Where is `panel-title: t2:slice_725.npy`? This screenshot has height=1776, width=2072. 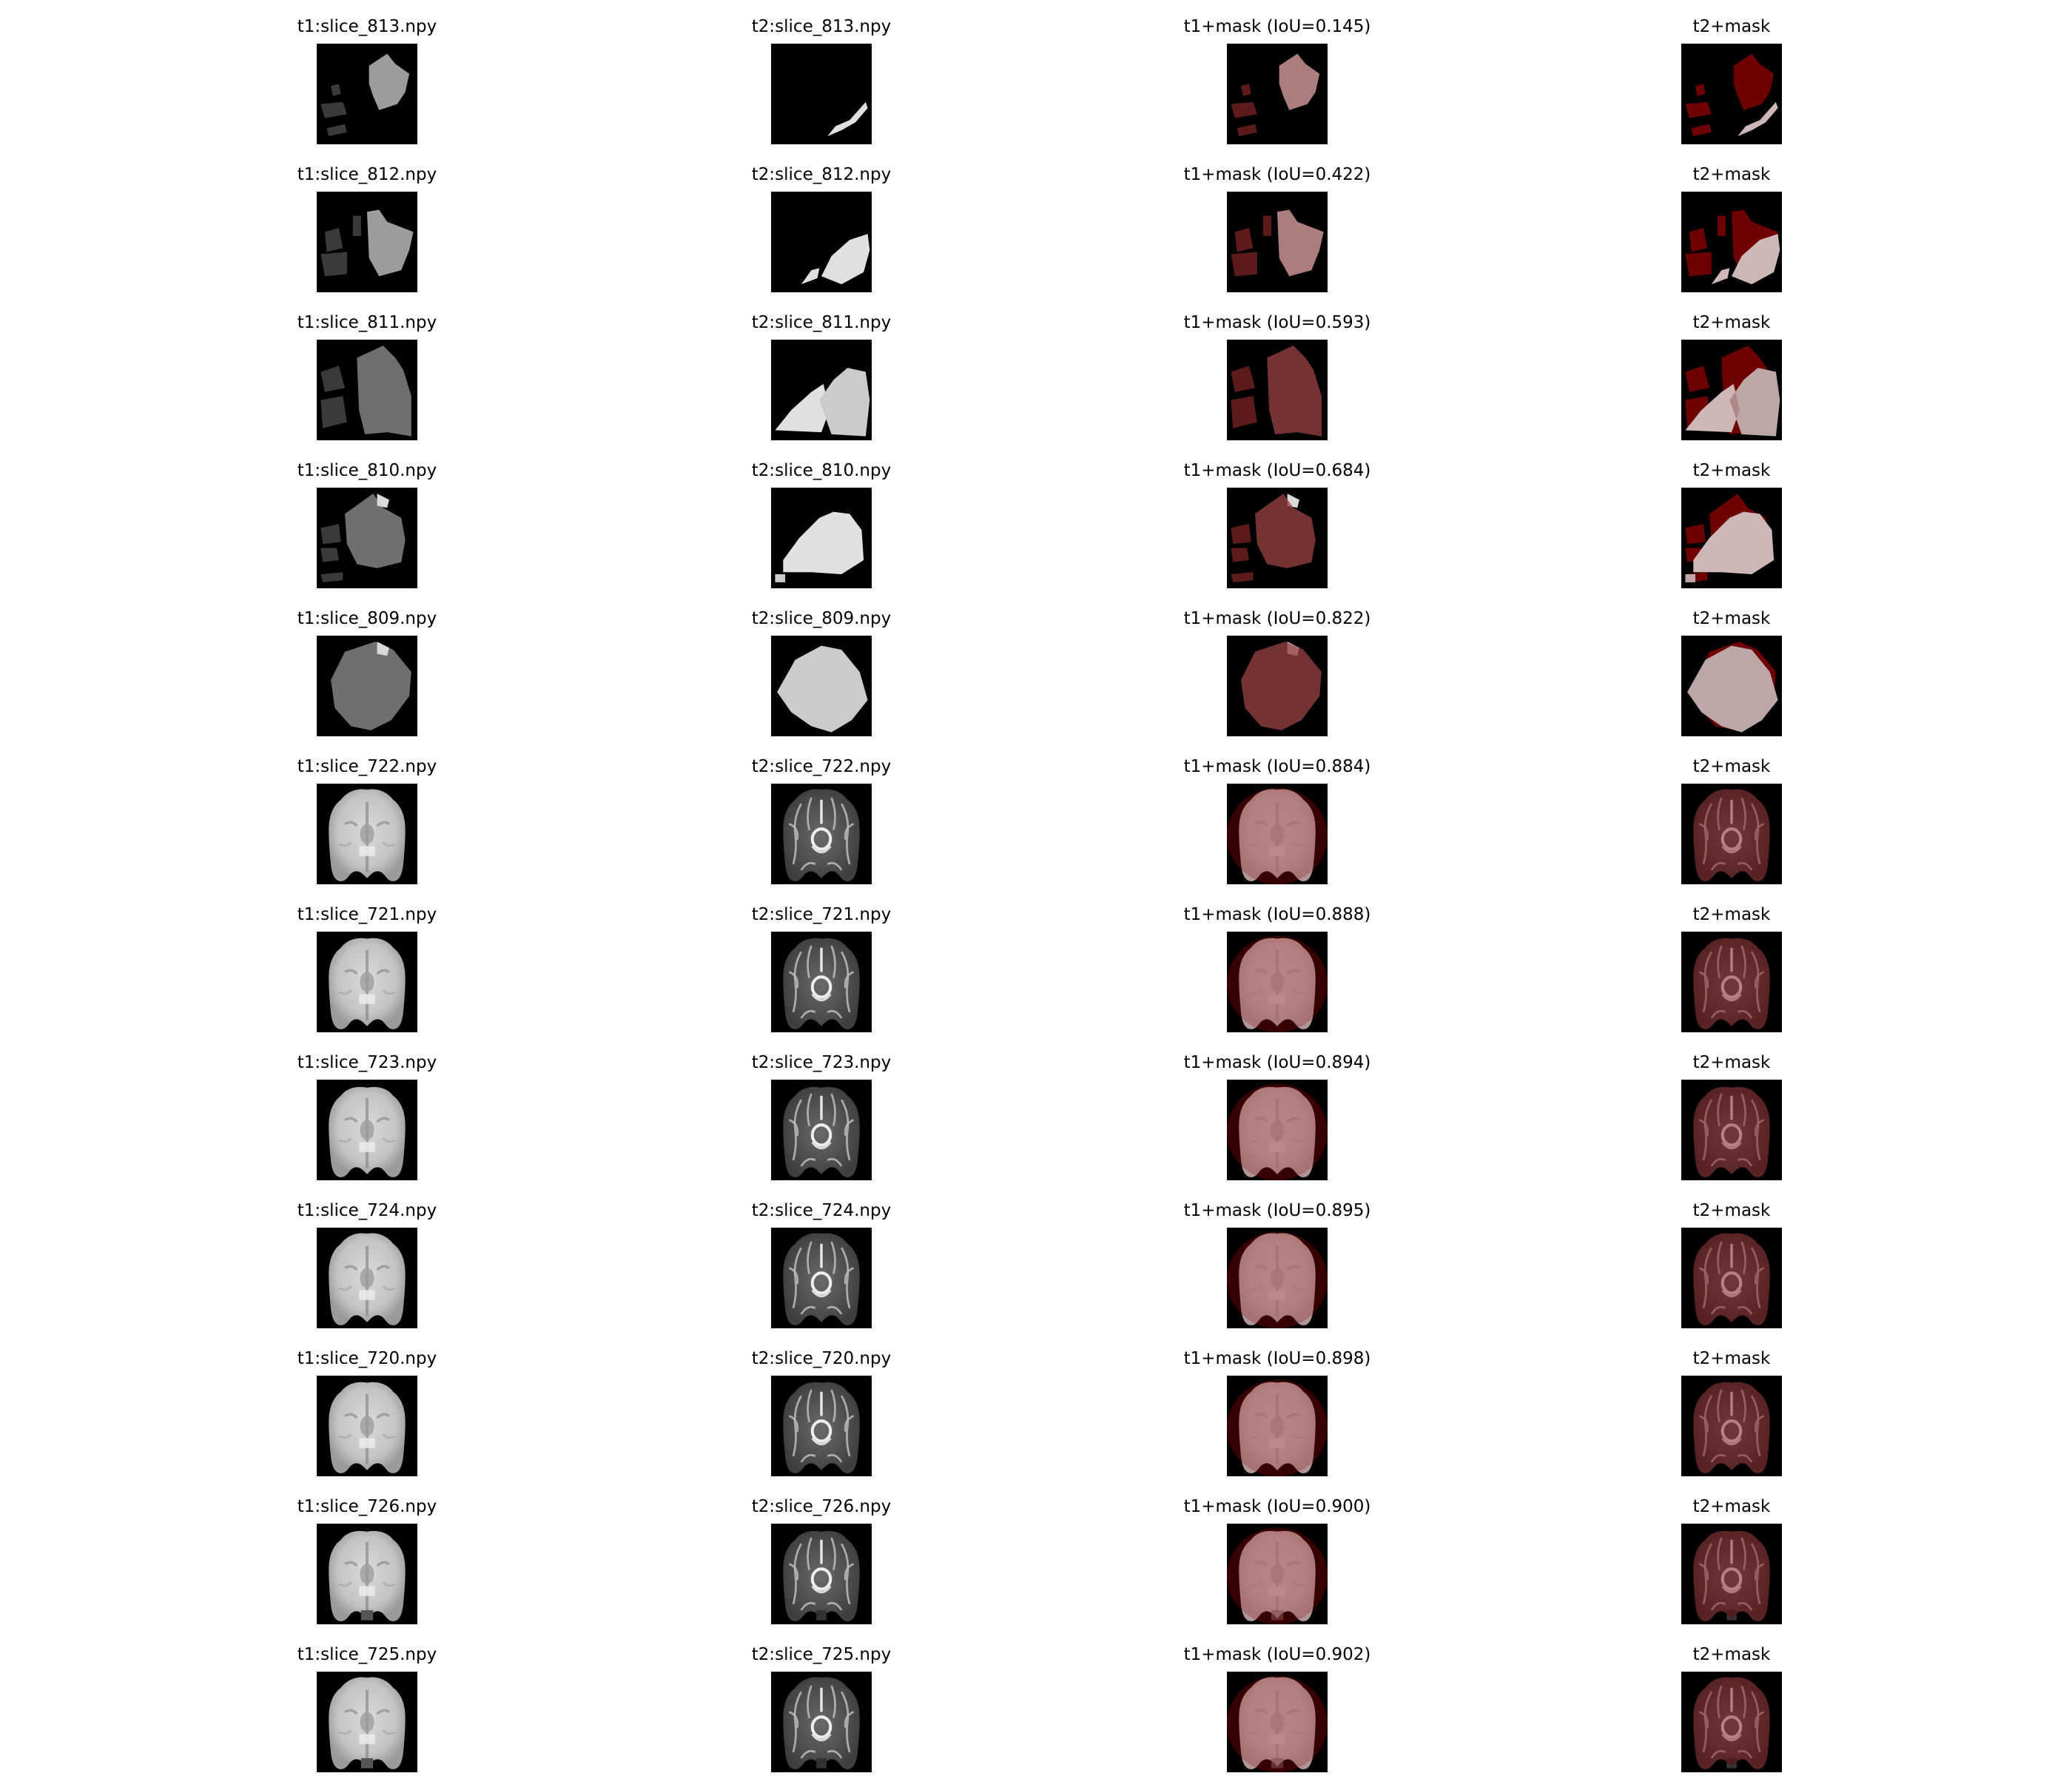
panel-title: t2:slice_725.npy is located at coordinates (821, 1654).